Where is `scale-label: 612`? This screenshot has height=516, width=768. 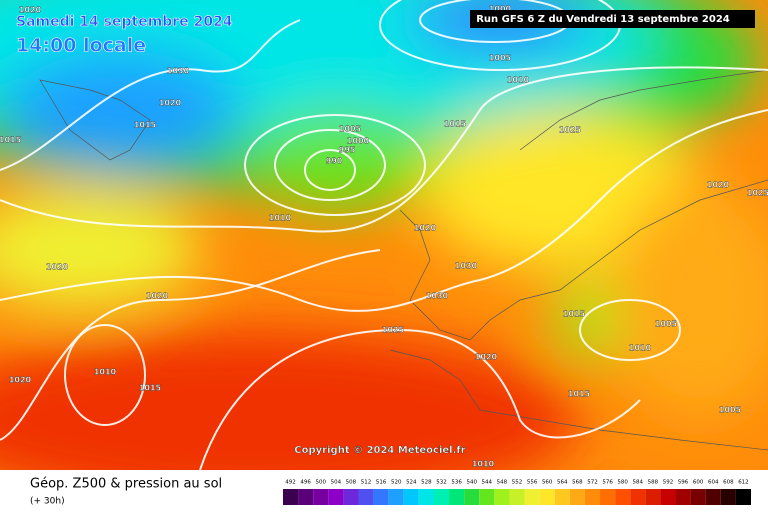
scale-label: 612 is located at coordinates (743, 483).